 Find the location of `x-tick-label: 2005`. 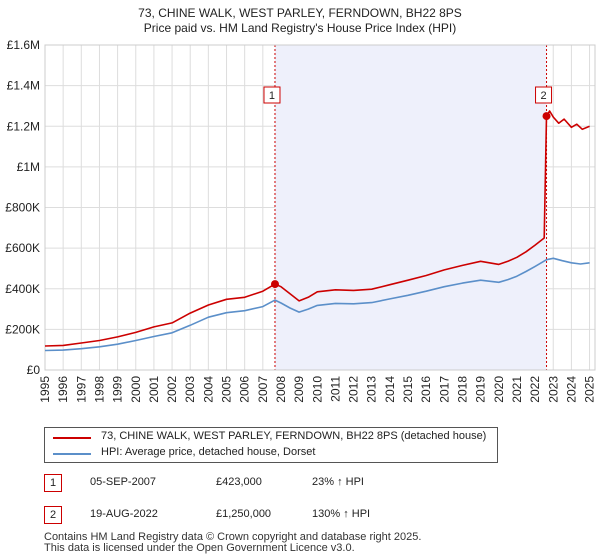

x-tick-label: 2005 is located at coordinates (227, 389).